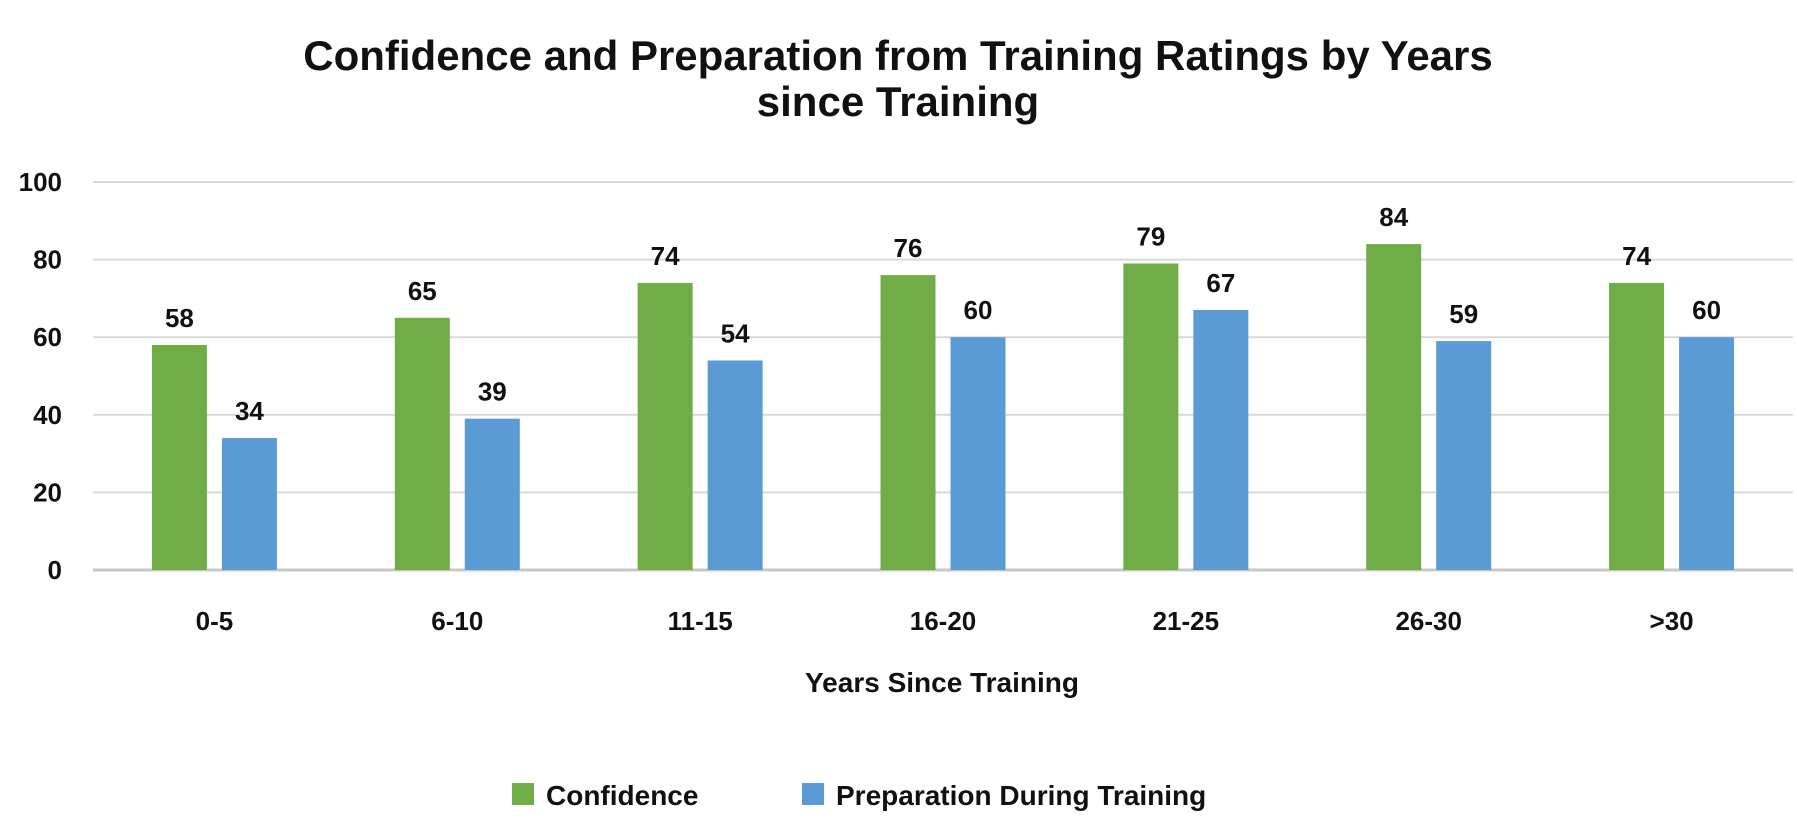 Image resolution: width=1797 pixels, height=820 pixels. What do you see at coordinates (1220, 283) in the screenshot?
I see `data-label: 67` at bounding box center [1220, 283].